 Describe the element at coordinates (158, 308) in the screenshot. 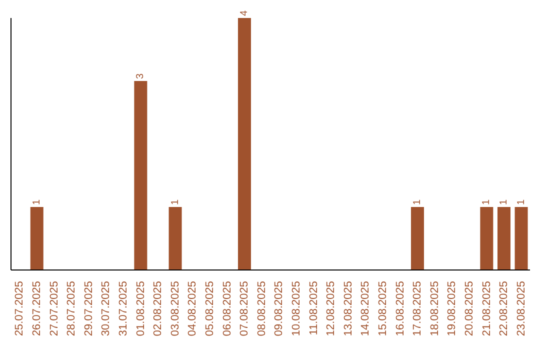

I see `x-tick-label: 02.08.2025` at that location.